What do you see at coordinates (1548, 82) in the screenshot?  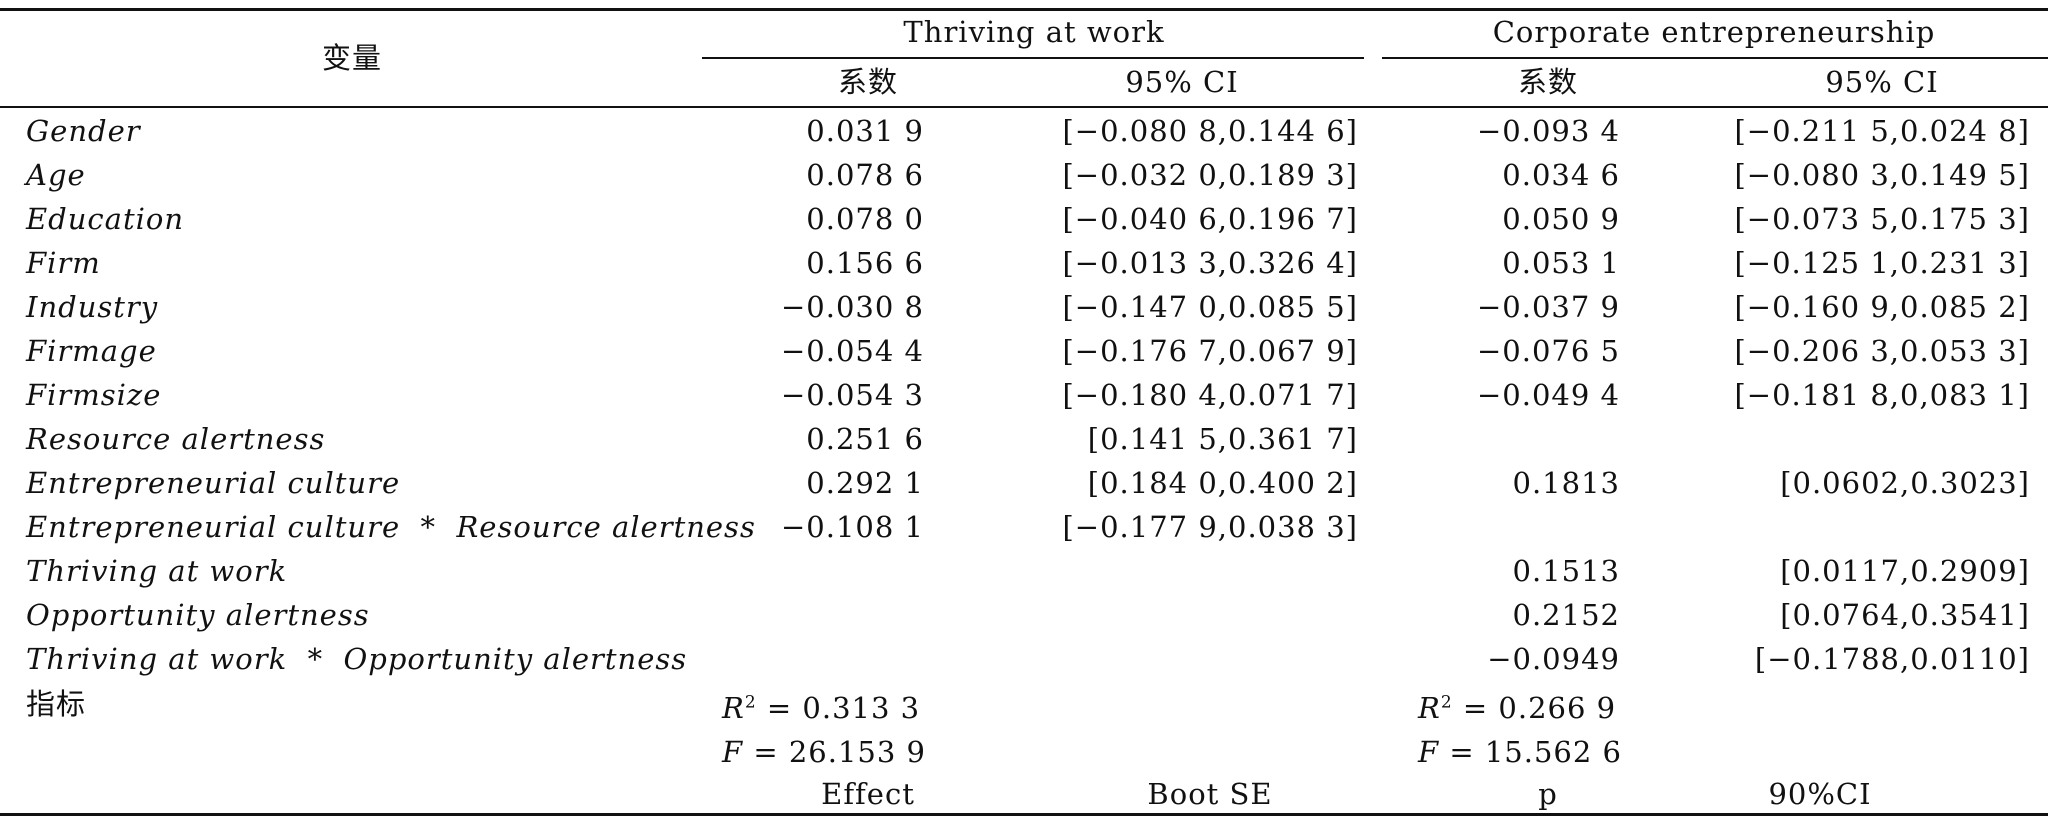 I see `coef-header-2: 系数` at bounding box center [1548, 82].